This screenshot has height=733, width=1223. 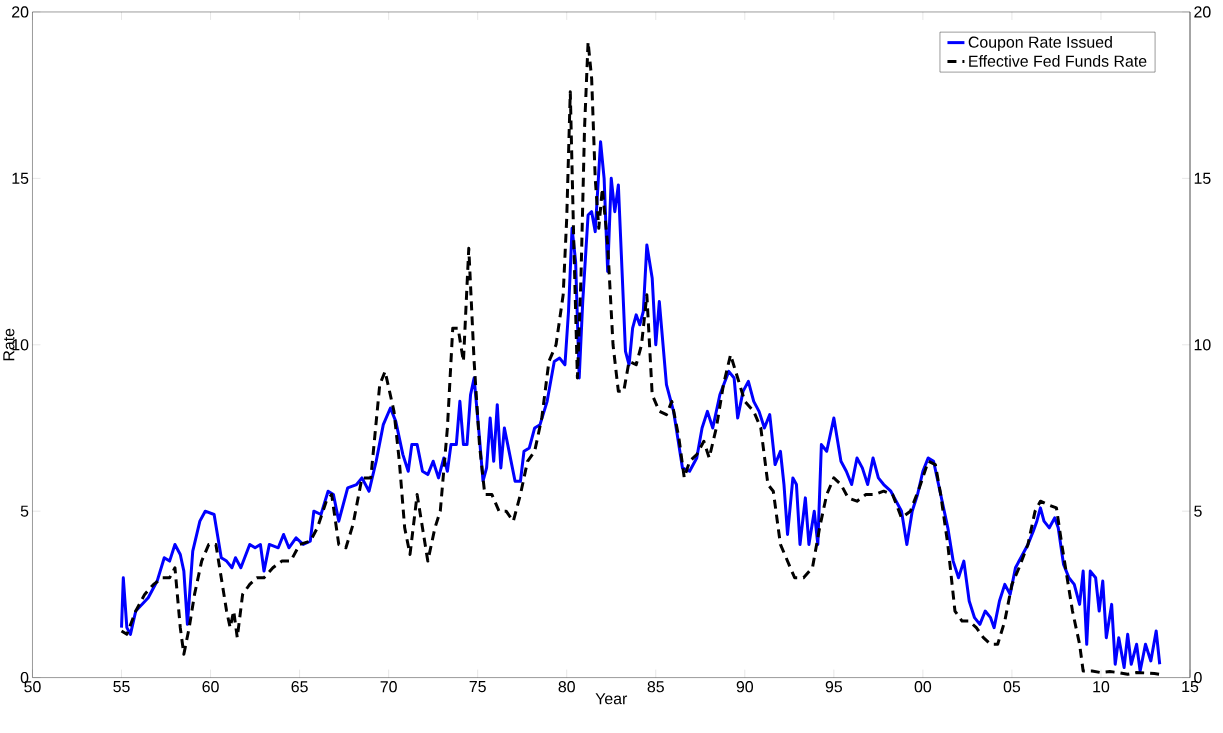 I want to click on x-tick-label: 60, so click(x=210, y=686).